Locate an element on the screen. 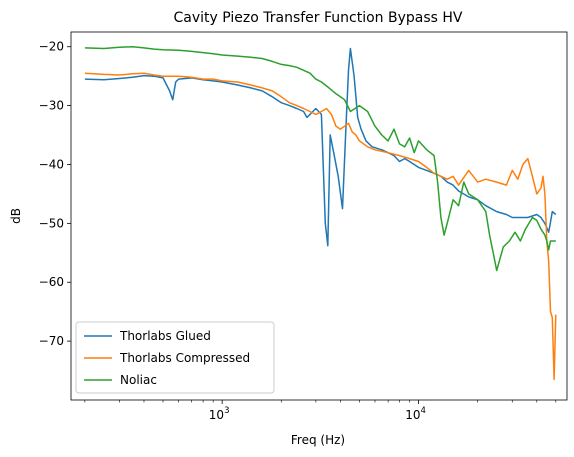 The image size is (574, 457). x-axis: 10³ 10⁴ is located at coordinates (320, 411).